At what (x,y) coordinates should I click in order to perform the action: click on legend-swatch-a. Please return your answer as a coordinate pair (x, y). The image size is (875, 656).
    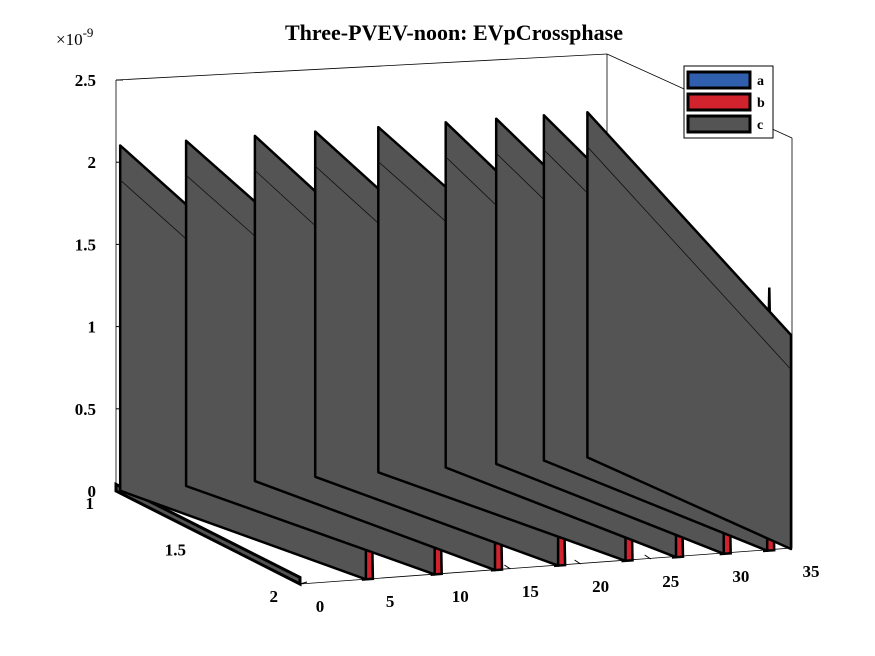
    Looking at the image, I should click on (719, 80).